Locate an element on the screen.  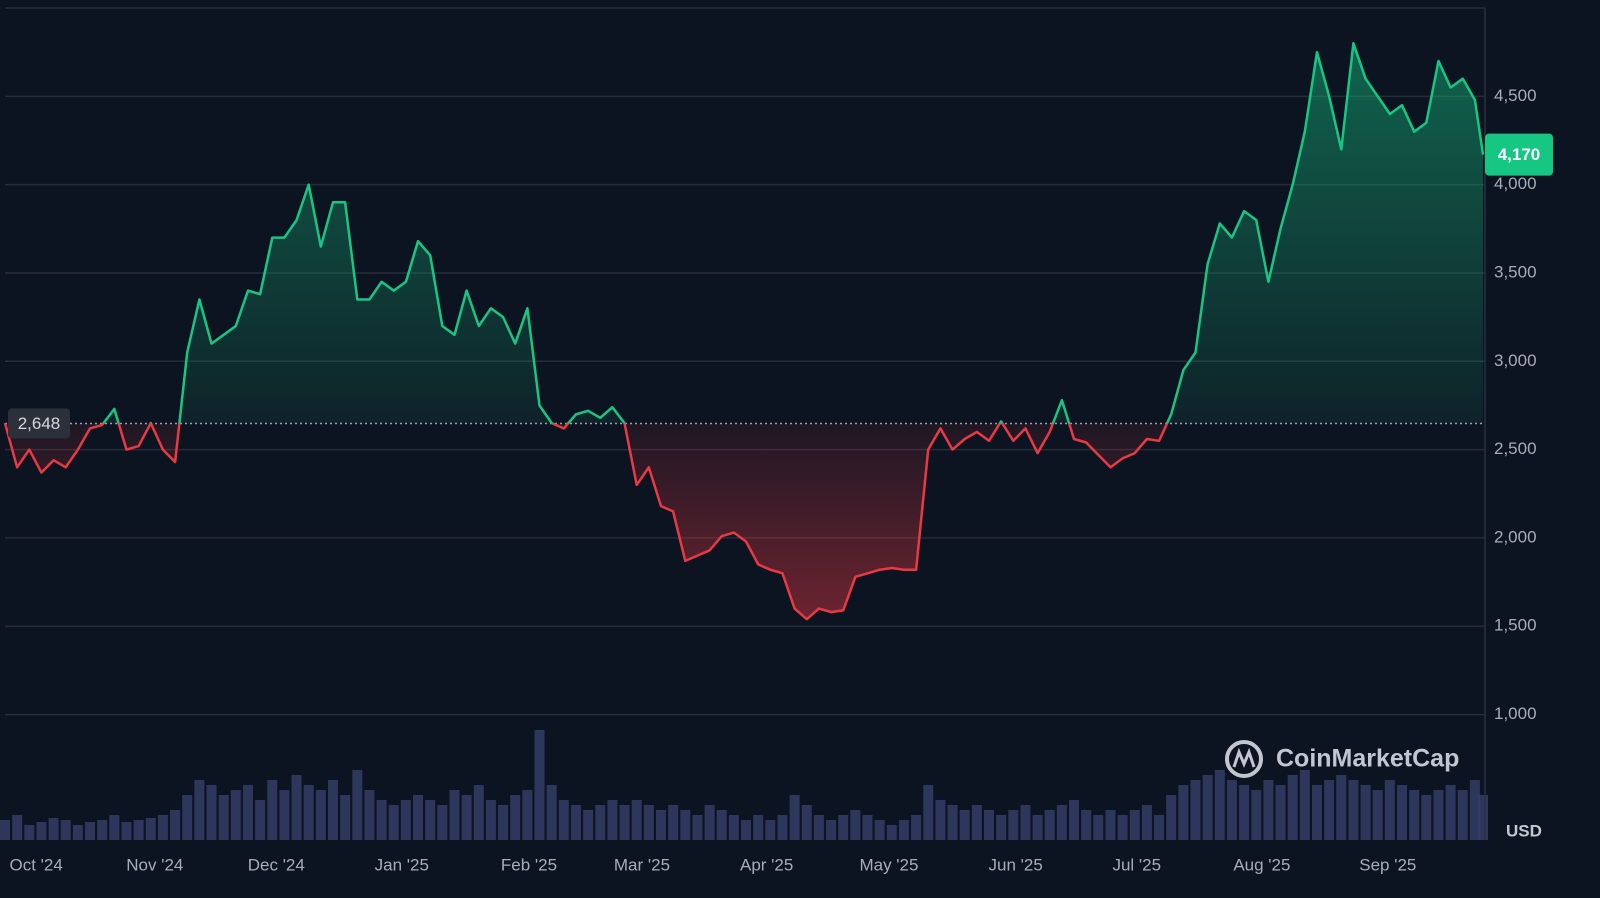
baseline-label-box is located at coordinates (39, 423).